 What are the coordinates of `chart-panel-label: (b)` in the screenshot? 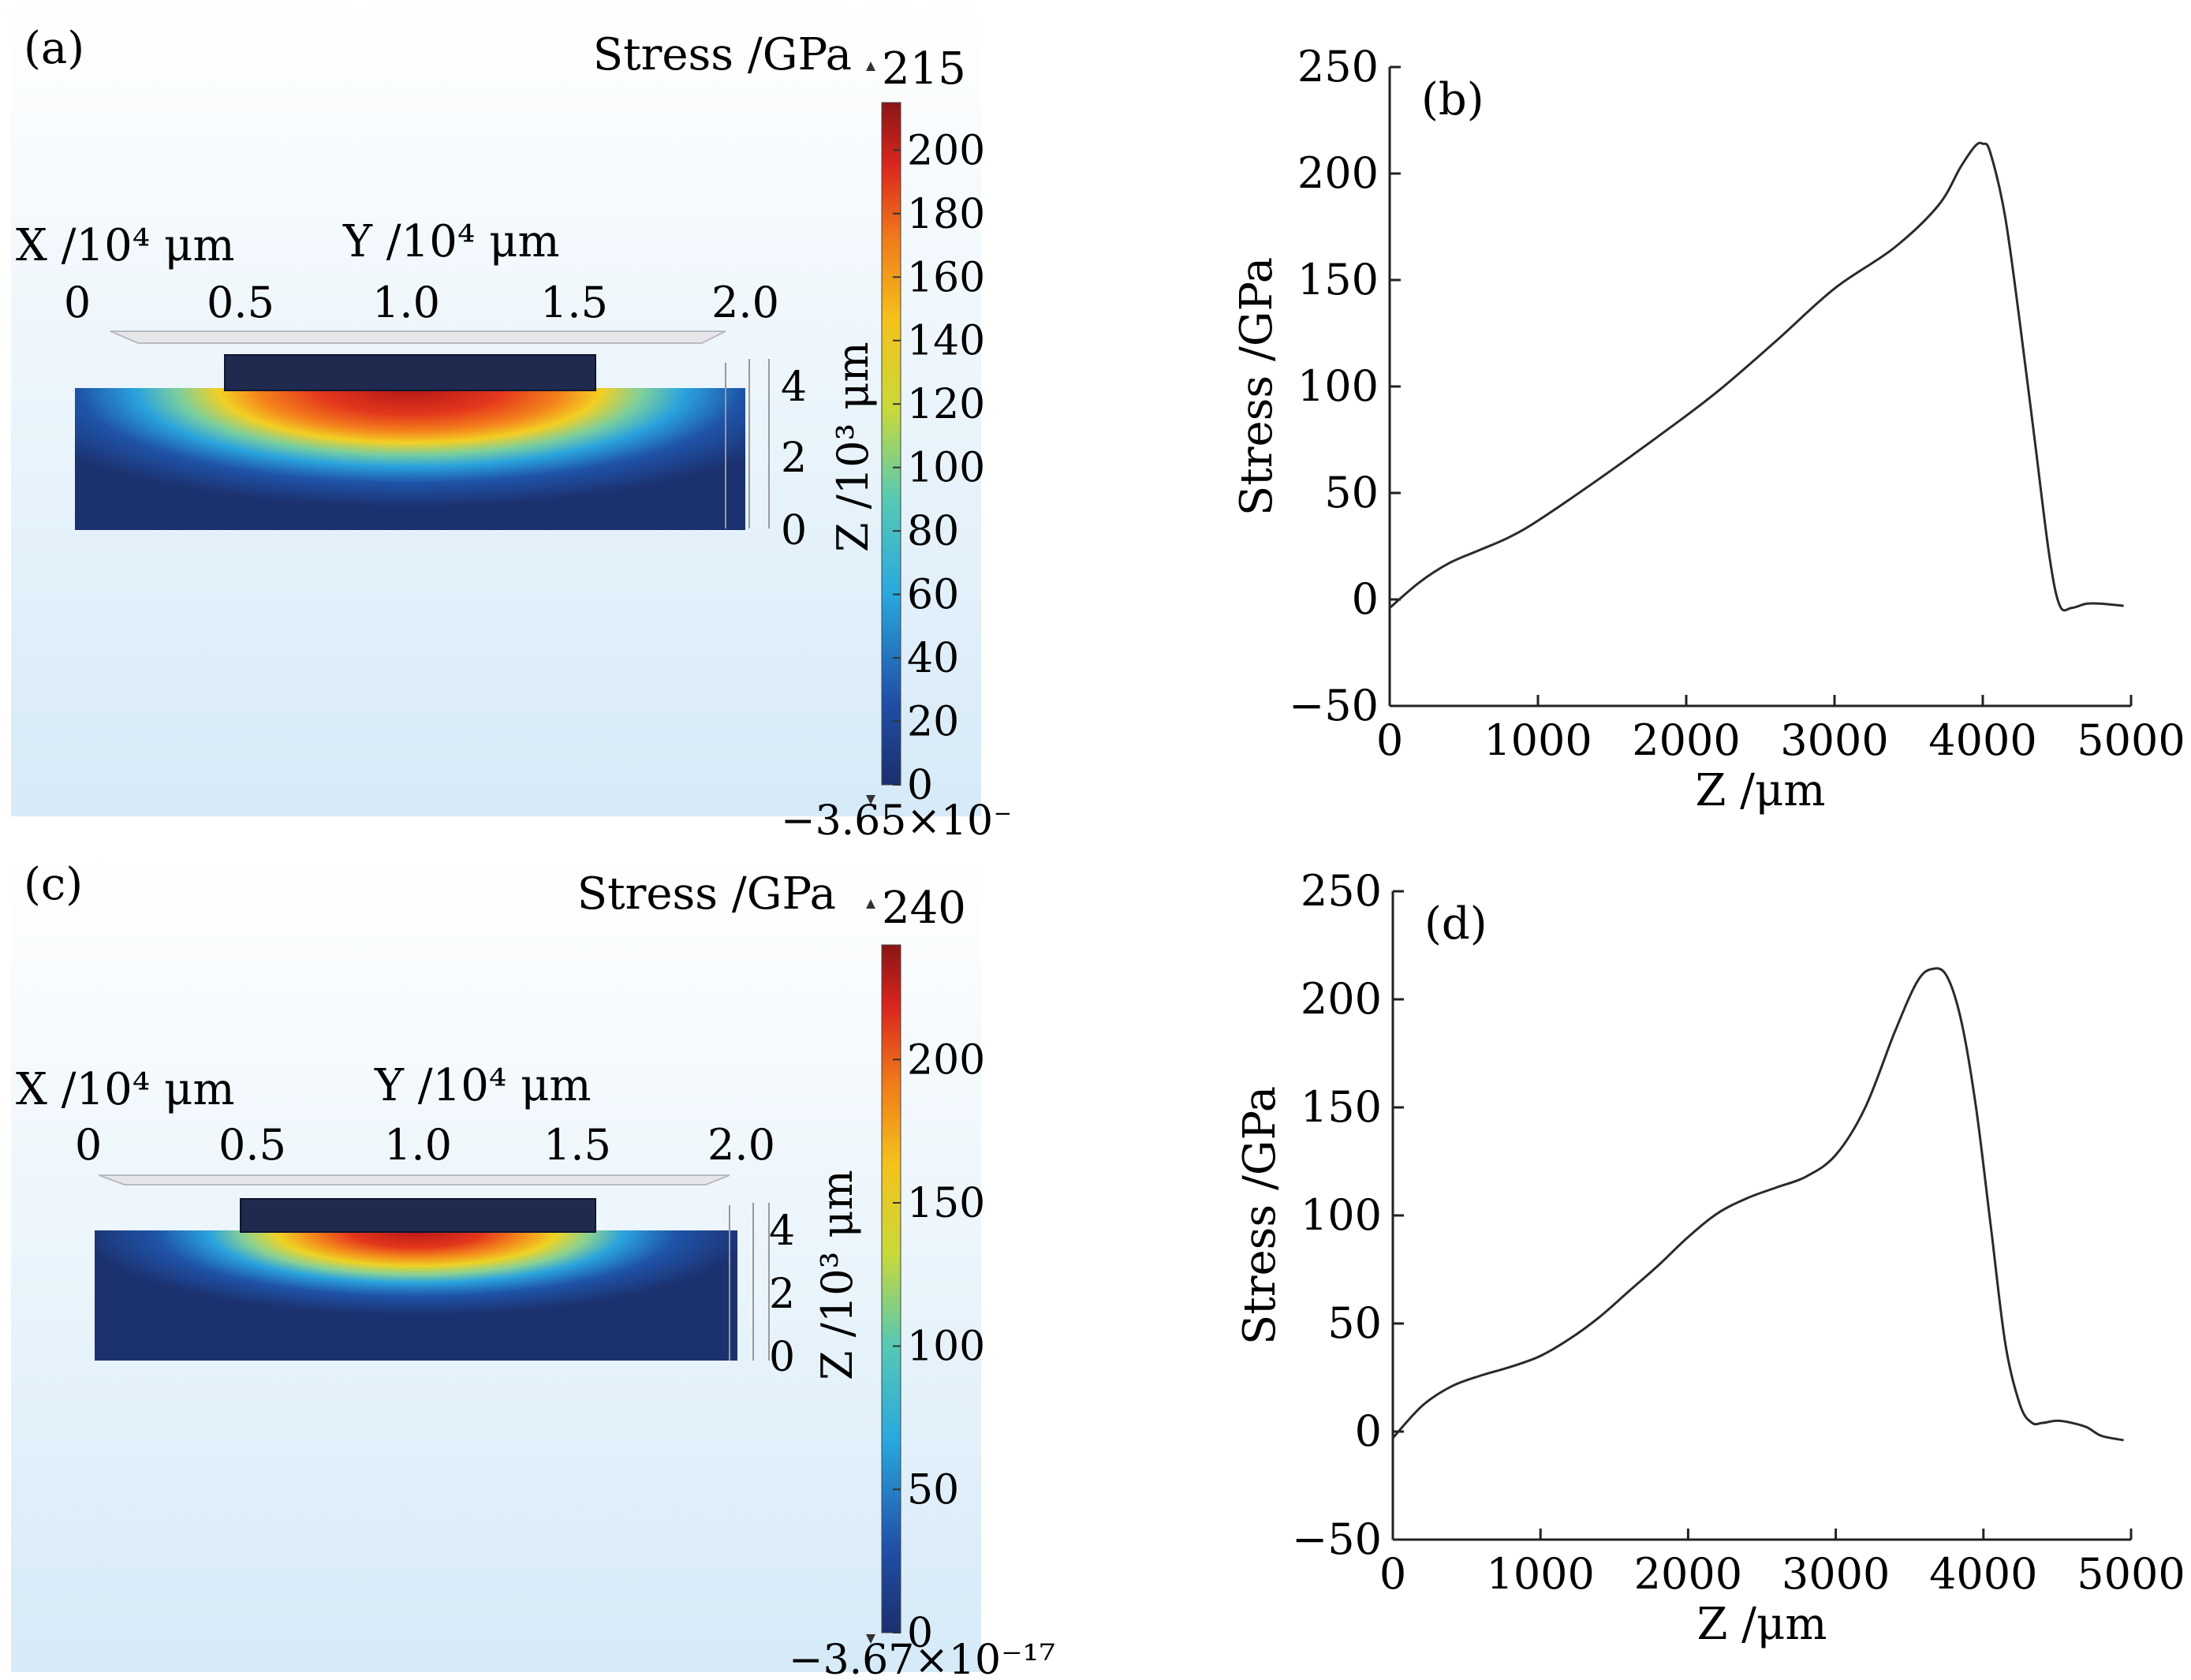 It's located at (1452, 99).